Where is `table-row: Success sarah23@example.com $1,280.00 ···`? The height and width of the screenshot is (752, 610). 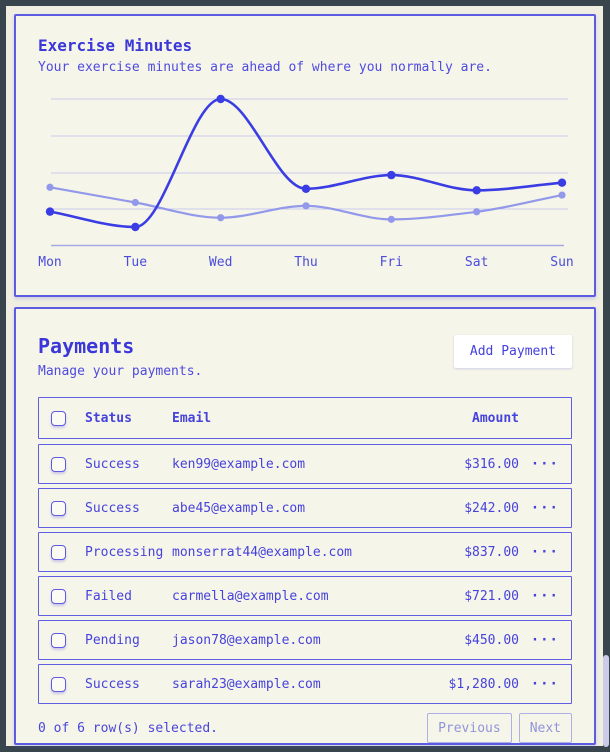
table-row: Success sarah23@example.com $1,280.00 ··· is located at coordinates (305, 684).